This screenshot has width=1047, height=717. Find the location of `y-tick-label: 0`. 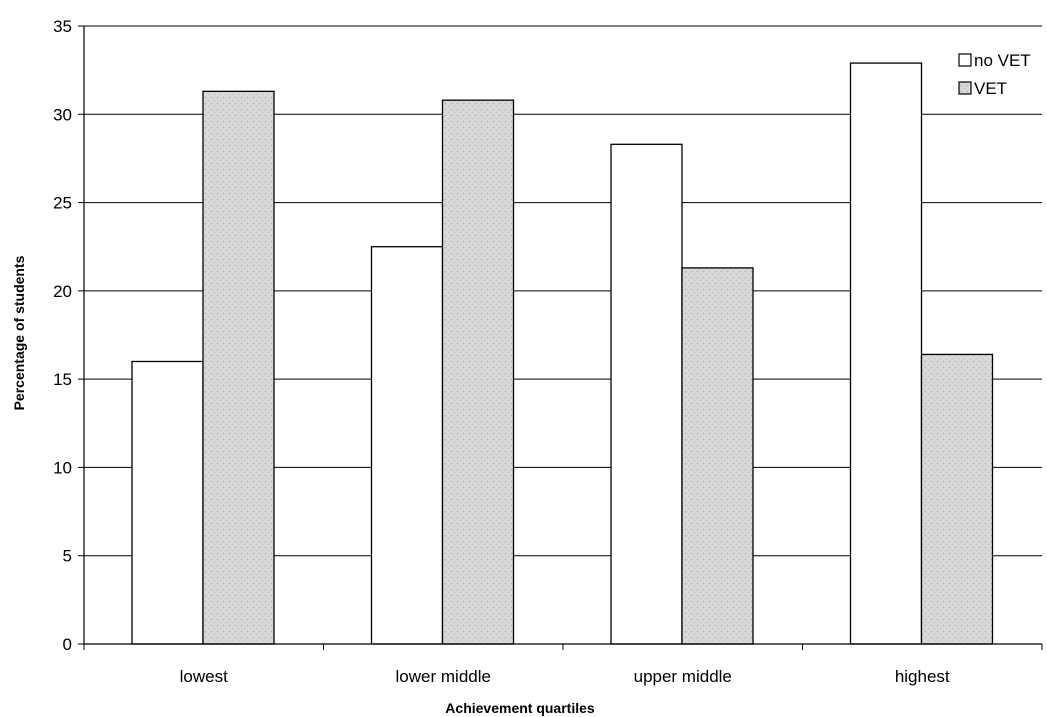

y-tick-label: 0 is located at coordinates (67, 644).